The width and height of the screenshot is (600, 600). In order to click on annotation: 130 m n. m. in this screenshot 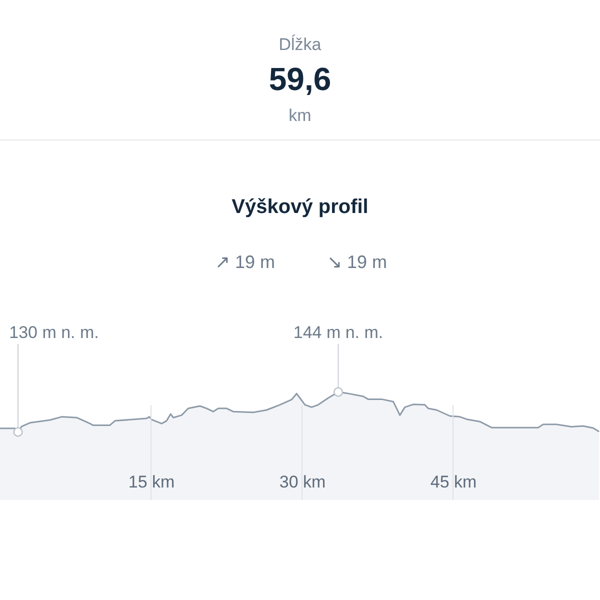, I will do `click(54, 332)`.